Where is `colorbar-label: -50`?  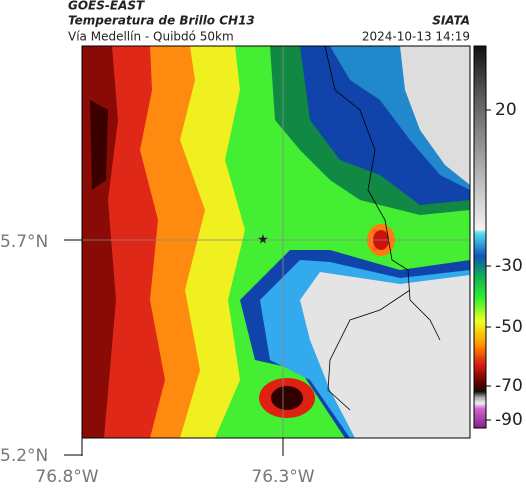 colorbar-label: -50 is located at coordinates (509, 327).